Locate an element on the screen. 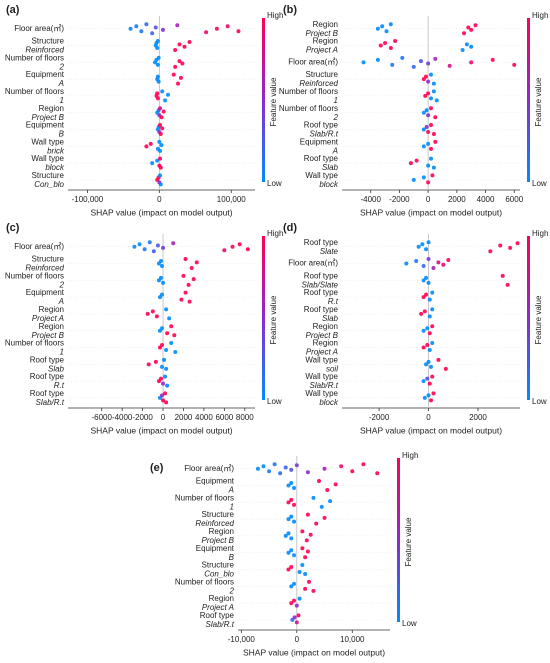  colorbar-low: Low is located at coordinates (274, 401).